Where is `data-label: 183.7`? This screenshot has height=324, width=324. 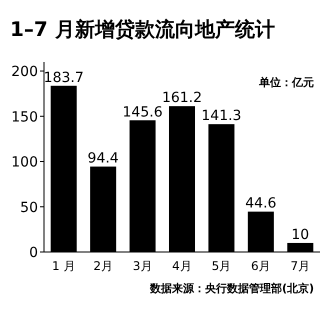
data-label: 183.7 is located at coordinates (64, 78).